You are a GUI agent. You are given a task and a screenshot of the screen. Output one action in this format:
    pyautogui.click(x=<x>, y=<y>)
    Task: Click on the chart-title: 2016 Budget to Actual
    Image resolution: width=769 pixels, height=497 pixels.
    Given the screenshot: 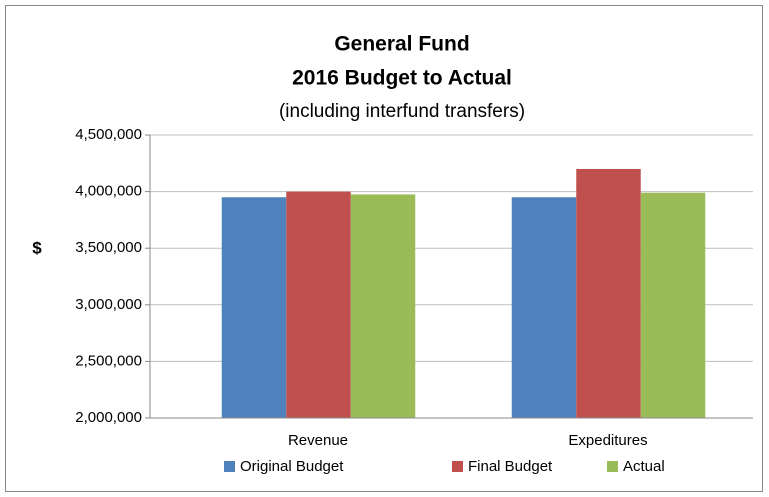 What is the action you would take?
    pyautogui.click(x=402, y=78)
    